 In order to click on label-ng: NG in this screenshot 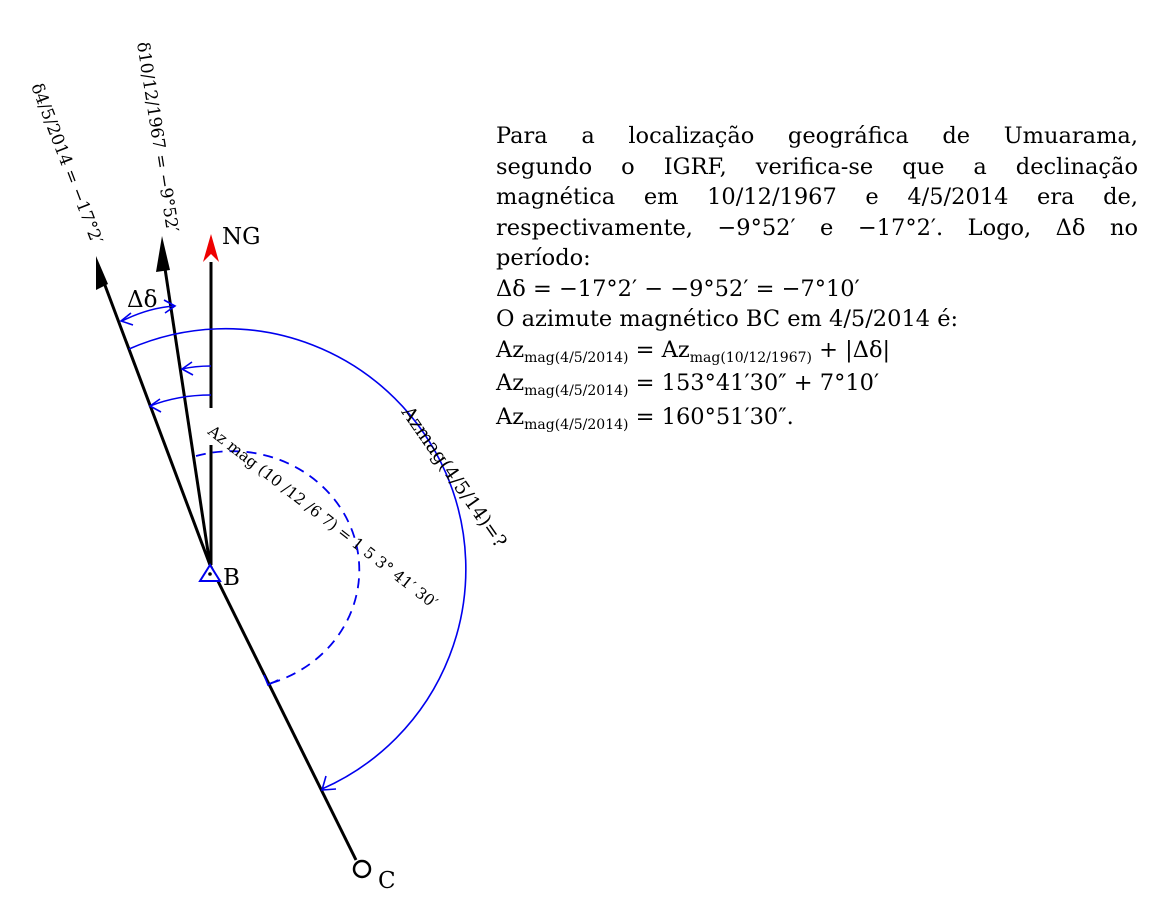, I will do `click(241, 237)`.